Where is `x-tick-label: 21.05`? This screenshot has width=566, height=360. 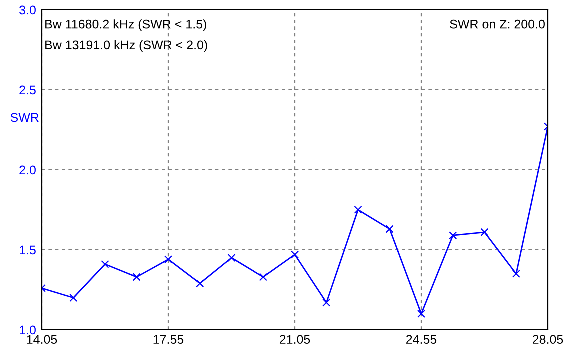
x-tick-label: 21.05 is located at coordinates (295, 339).